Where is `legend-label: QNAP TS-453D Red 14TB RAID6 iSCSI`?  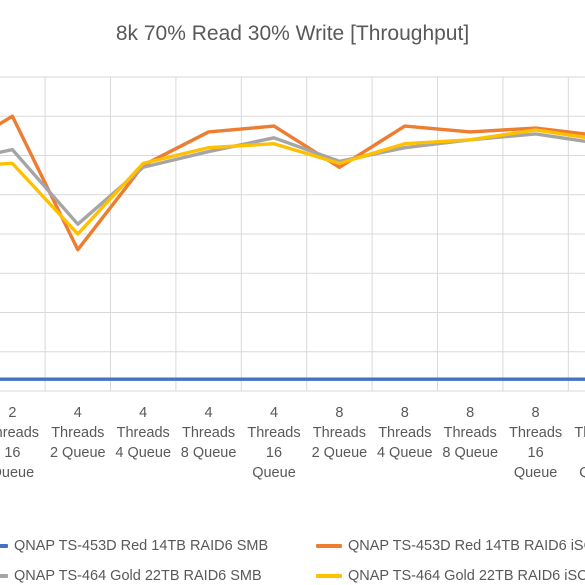 legend-label: QNAP TS-453D Red 14TB RAID6 iSCSI is located at coordinates (466, 546).